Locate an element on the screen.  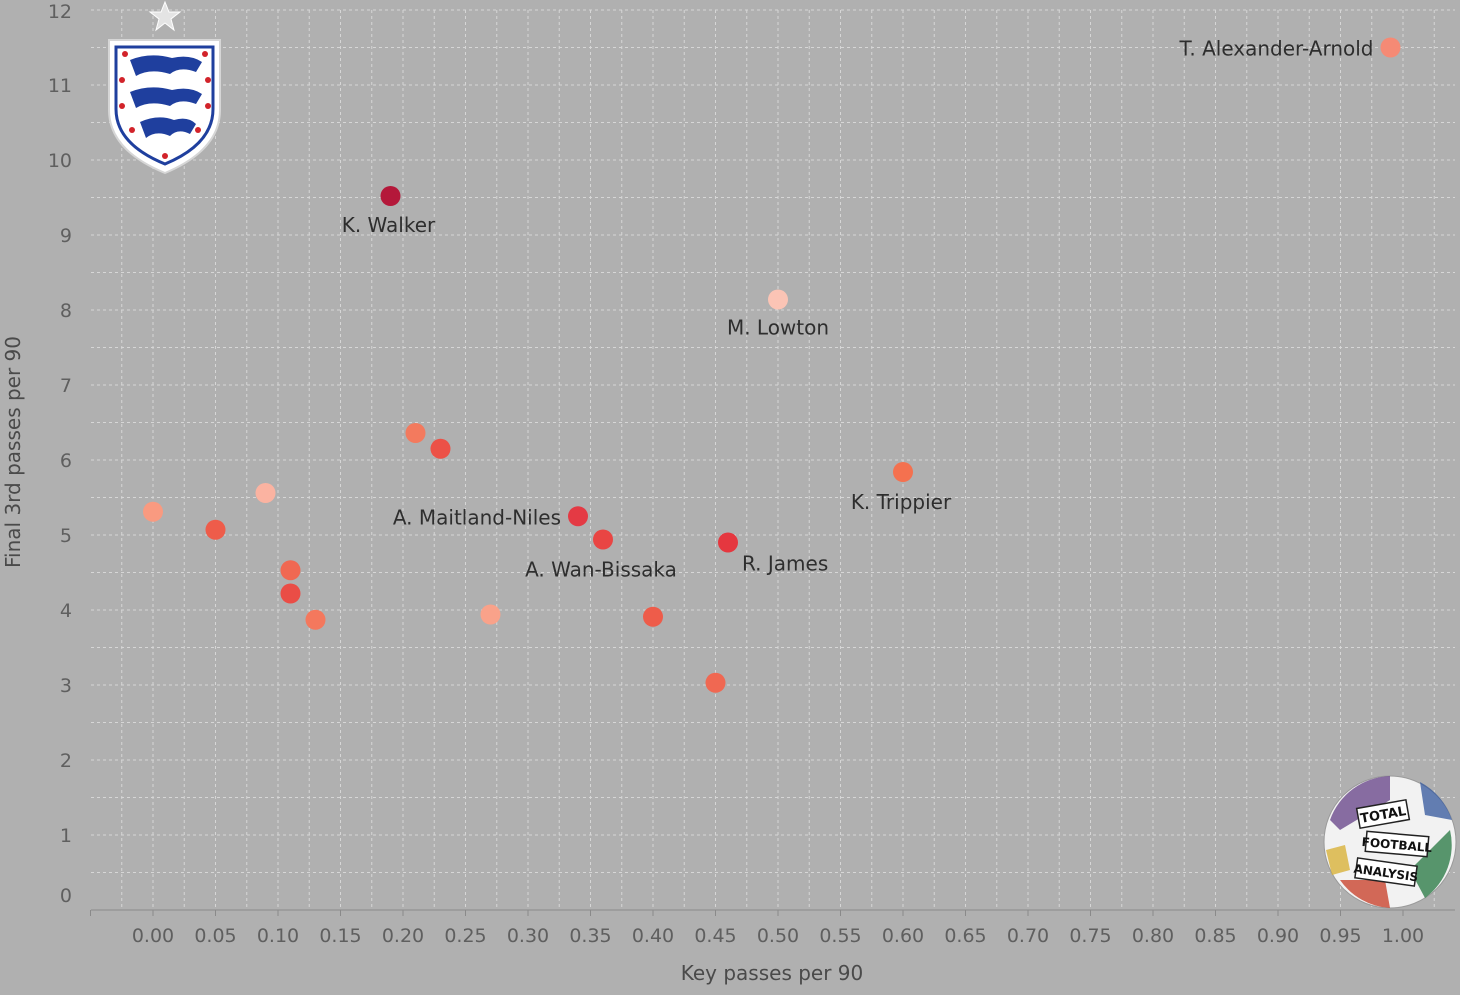
point-label: M. Lowton is located at coordinates (778, 328).